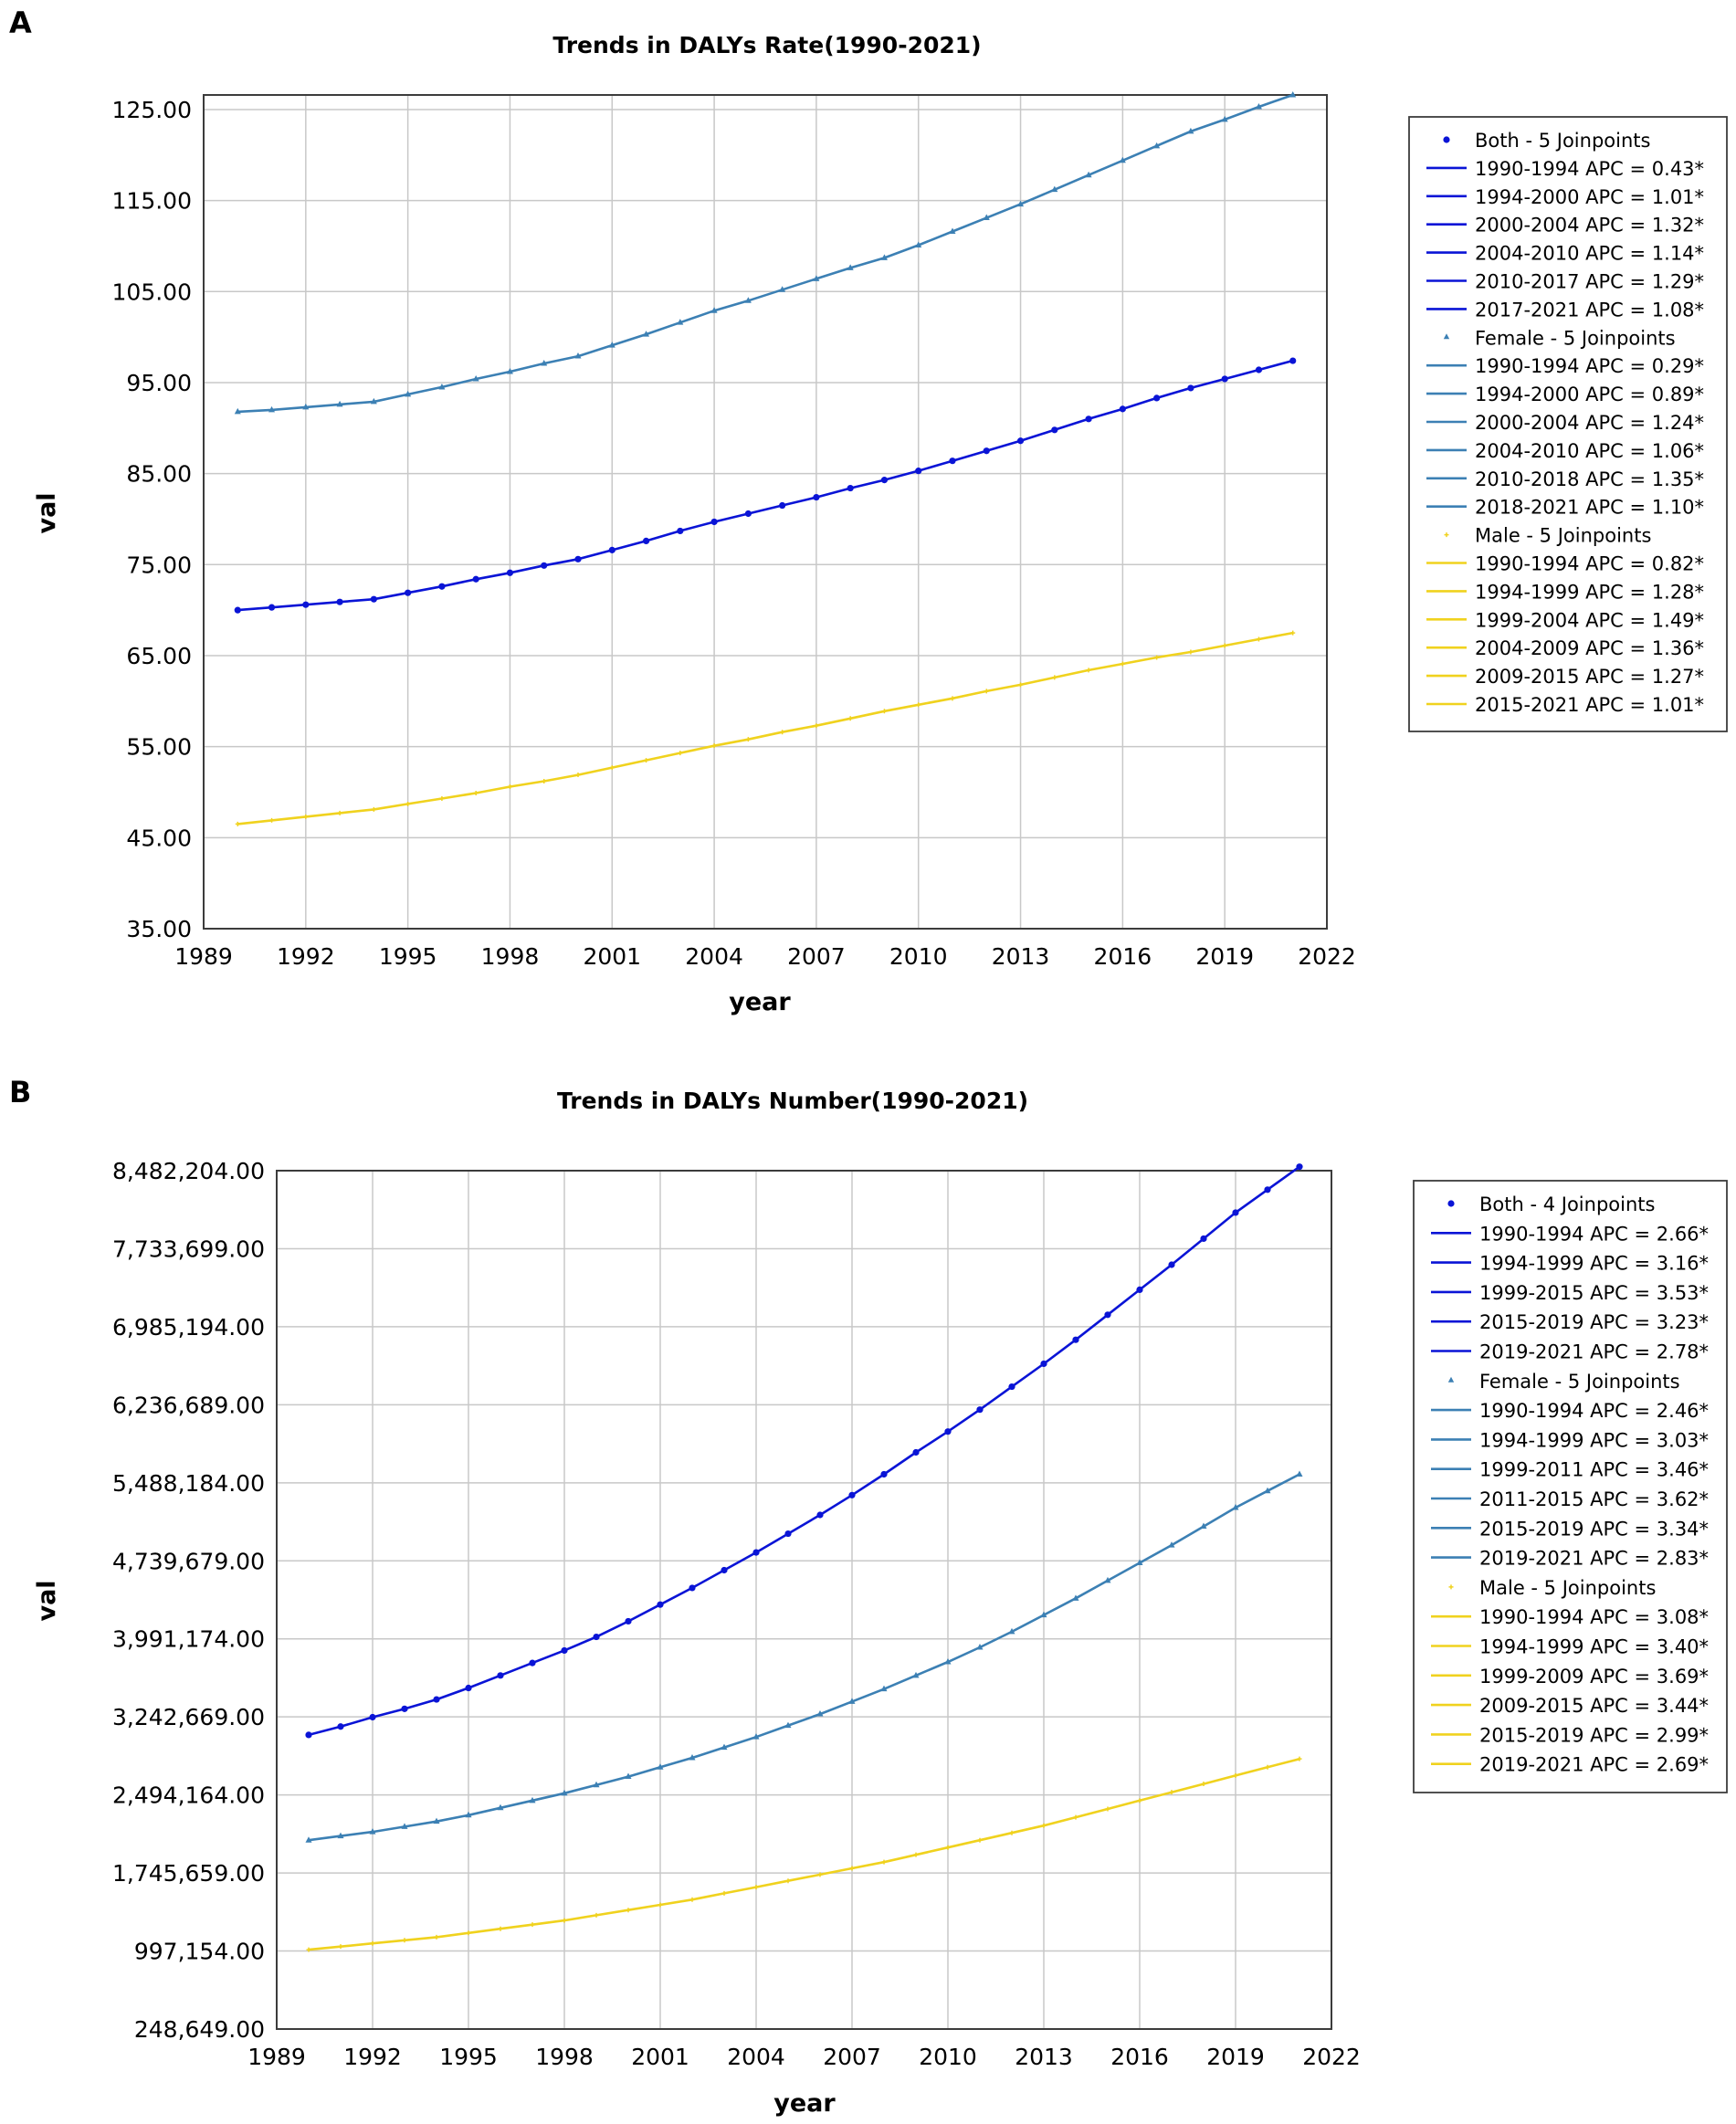 This screenshot has height=2124, width=1736. Describe the element at coordinates (1589, 564) in the screenshot. I see `legend-entry: 1990-1994 APC = 0.82*` at that location.